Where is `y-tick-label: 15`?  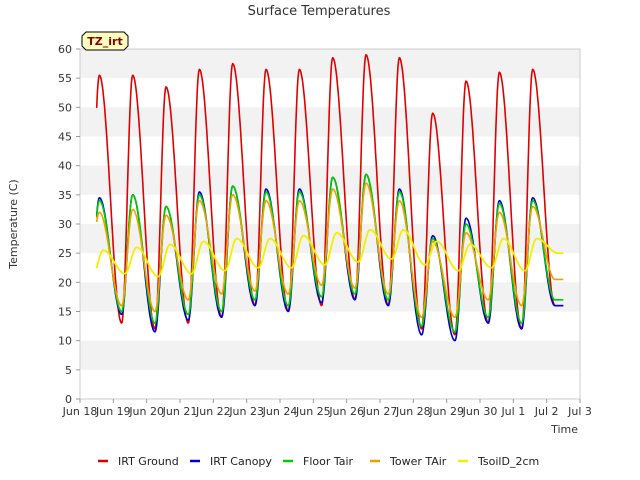 y-tick-label: 15 is located at coordinates (65, 312).